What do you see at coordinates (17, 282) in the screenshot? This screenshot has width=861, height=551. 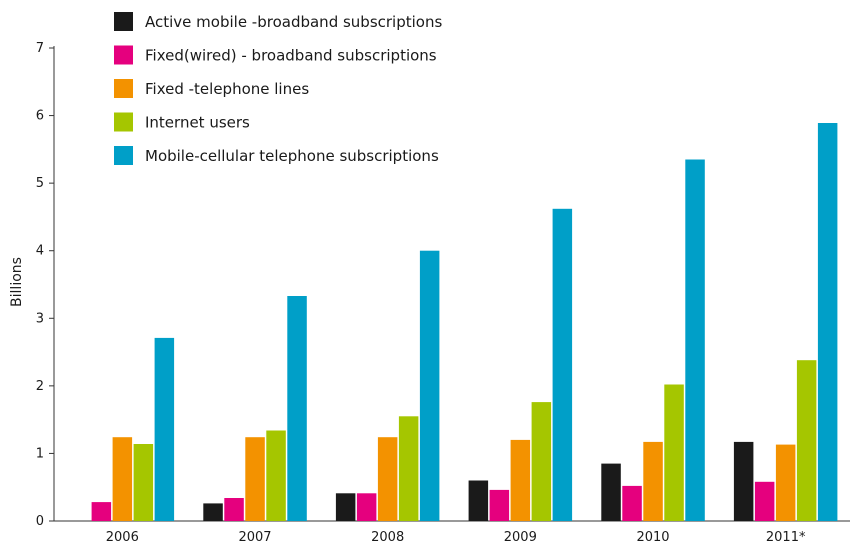 I see `y-axis-title: Billions` at bounding box center [17, 282].